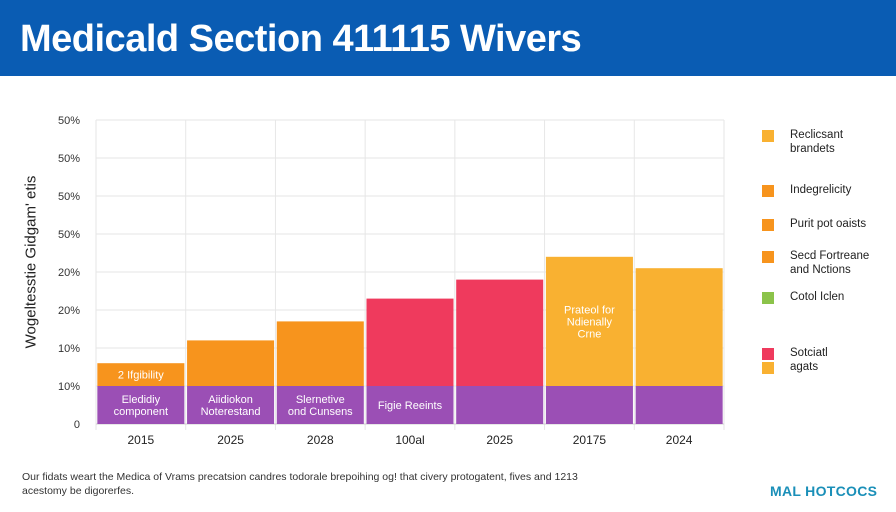 Image resolution: width=896 pixels, height=512 pixels. I want to click on legend-item: Cotol Iclen, so click(826, 297).